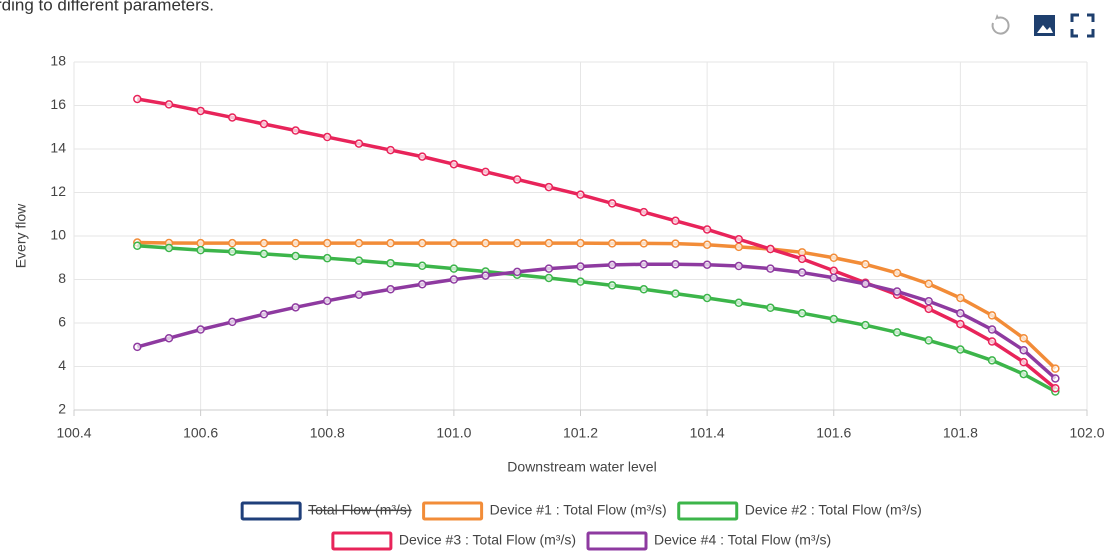 Image resolution: width=1114 pixels, height=553 pixels. What do you see at coordinates (580, 433) in the screenshot?
I see `x-tick-label: 101.2` at bounding box center [580, 433].